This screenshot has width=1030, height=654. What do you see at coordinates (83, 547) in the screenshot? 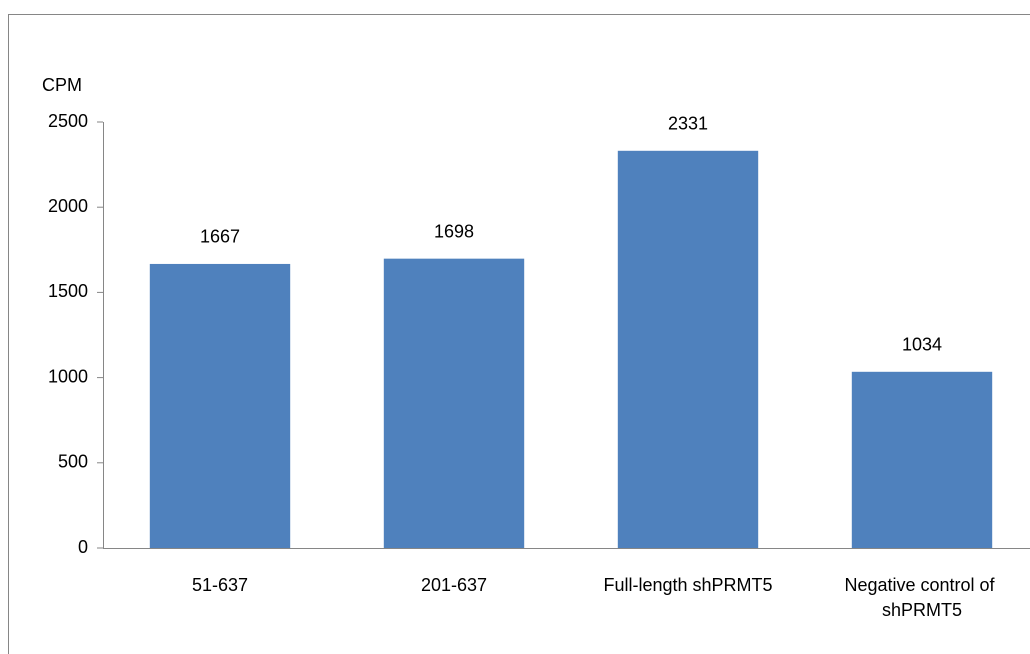
I see `y-tick-label: 0` at bounding box center [83, 547].